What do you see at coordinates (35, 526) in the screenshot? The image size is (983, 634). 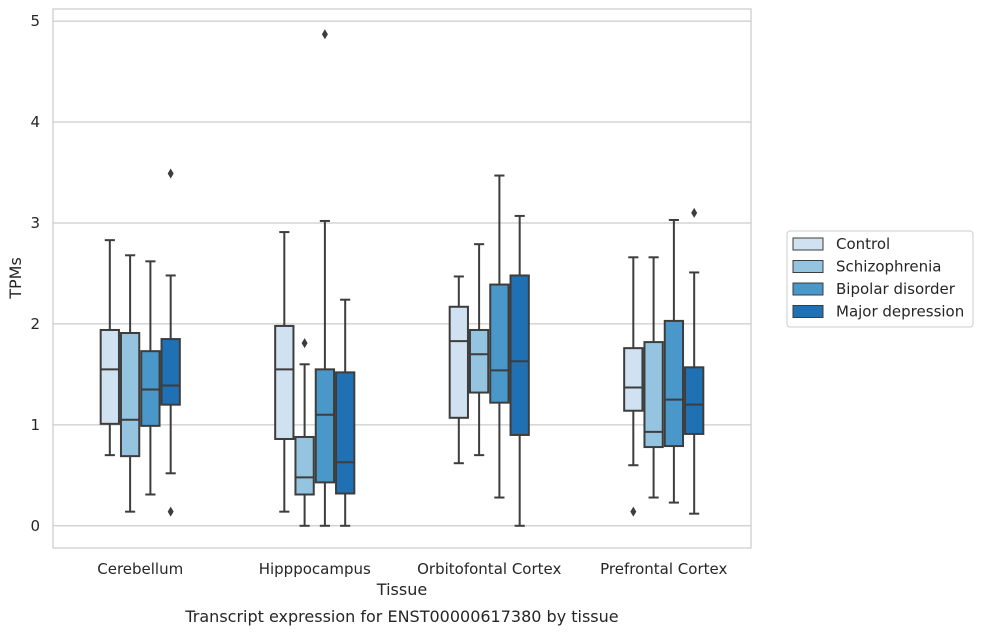 I see `y-tick-label-0: 0` at bounding box center [35, 526].